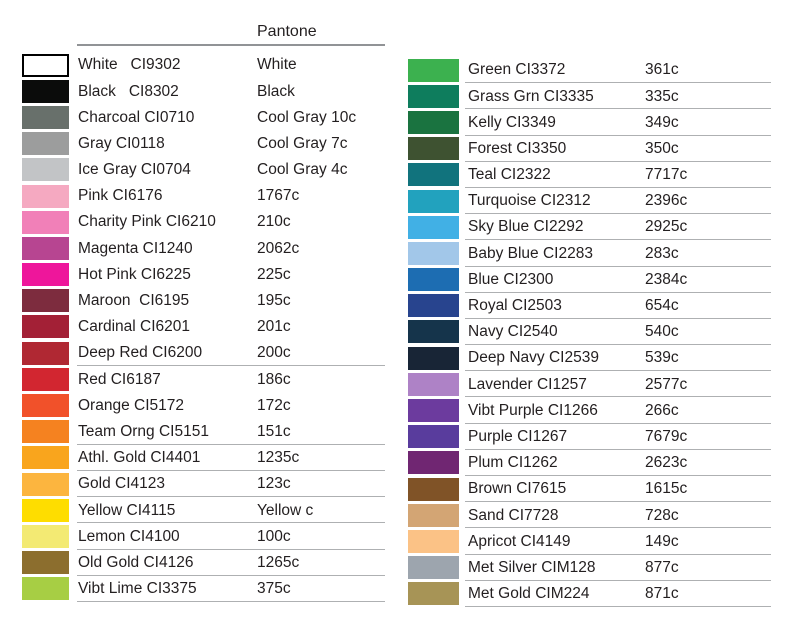  What do you see at coordinates (662, 148) in the screenshot?
I see `pantone-code: 350c` at bounding box center [662, 148].